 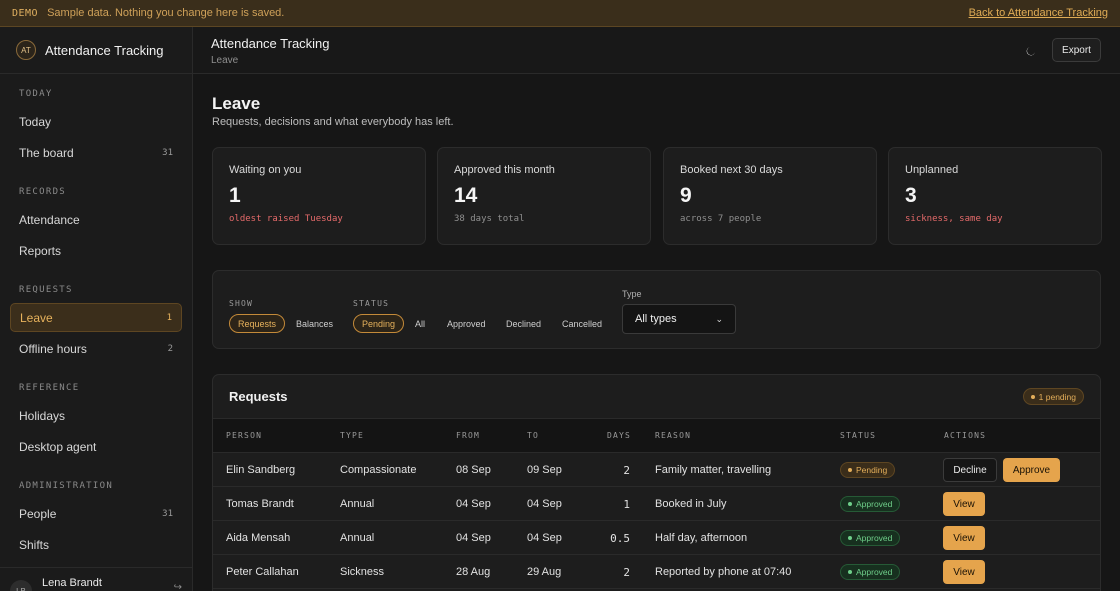 I want to click on cell-reason: Family matter, travelling, so click(x=713, y=470).